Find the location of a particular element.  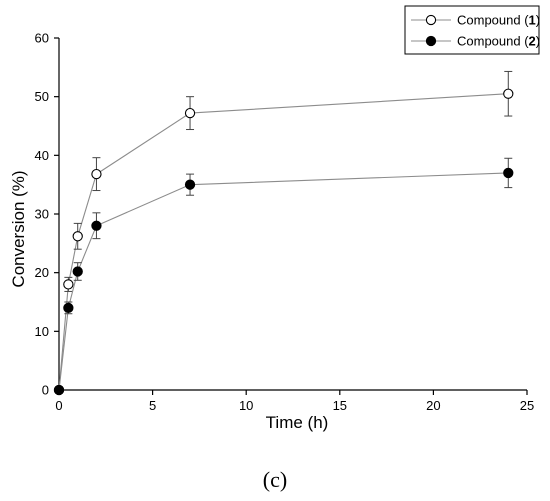

legend-box is located at coordinates (472, 30).